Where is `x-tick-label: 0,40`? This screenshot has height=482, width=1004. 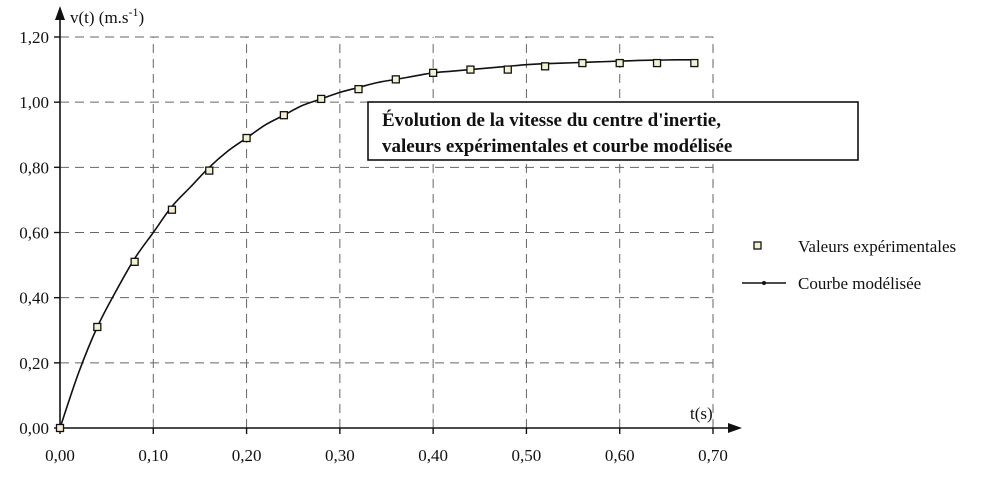 x-tick-label: 0,40 is located at coordinates (433, 455).